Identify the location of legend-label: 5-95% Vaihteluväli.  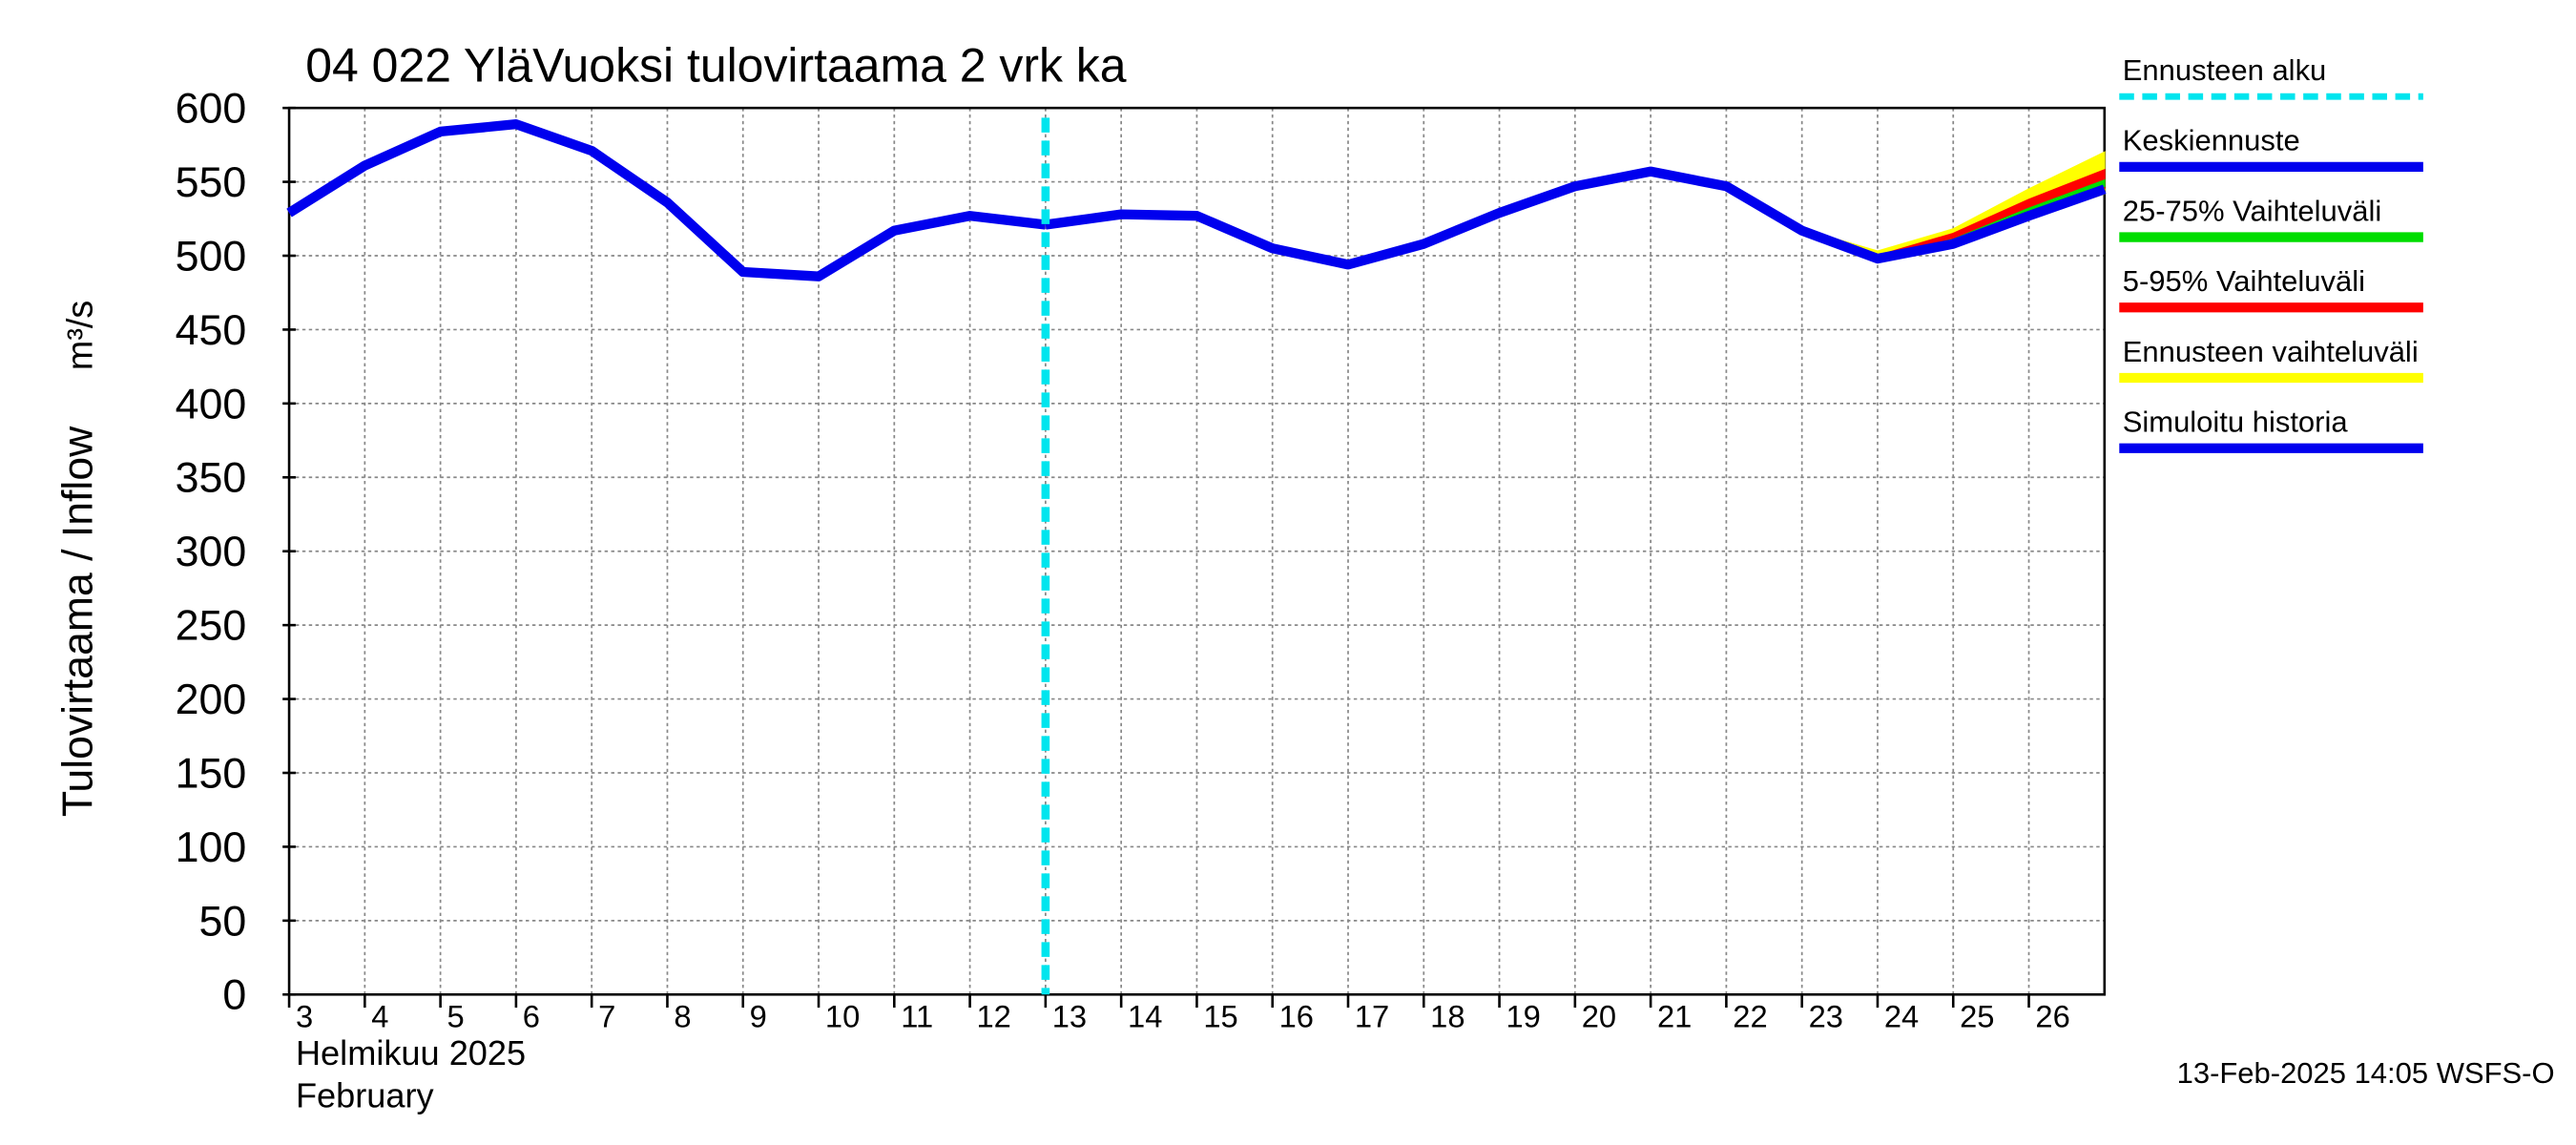
(2244, 281).